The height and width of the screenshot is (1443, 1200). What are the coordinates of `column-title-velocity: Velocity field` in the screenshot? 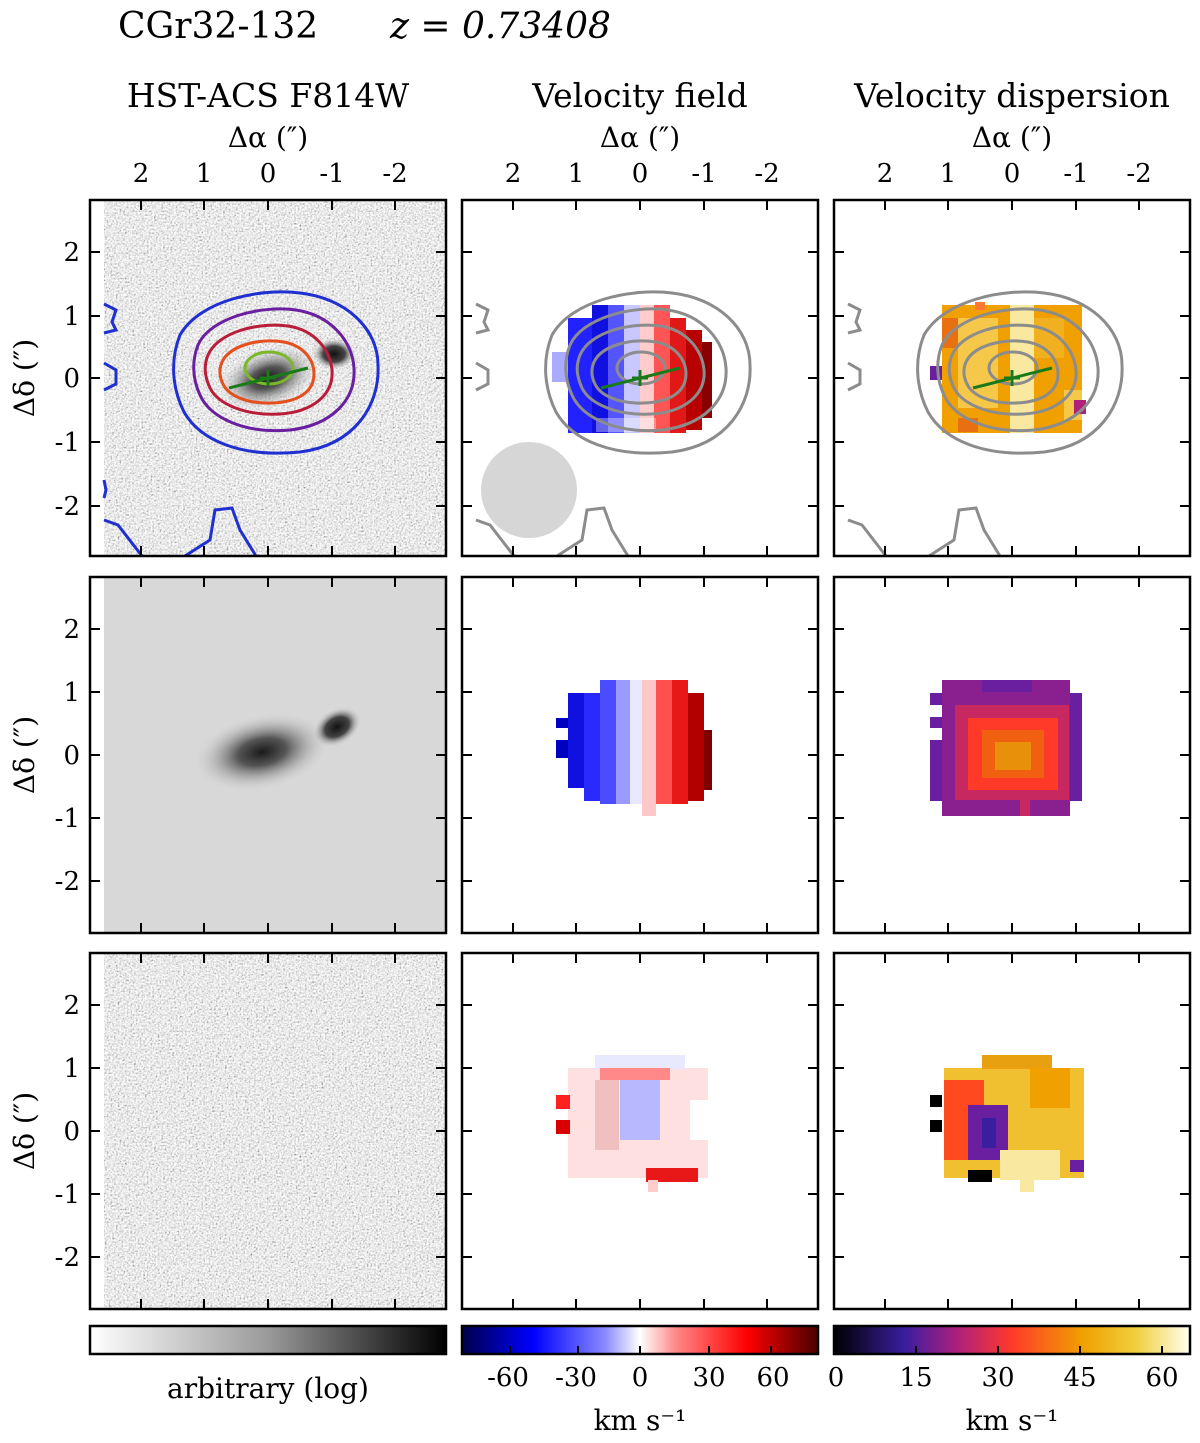 It's located at (639, 95).